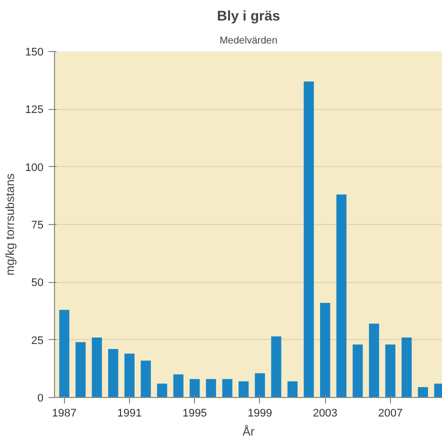 The image size is (442, 441). Describe the element at coordinates (129, 414) in the screenshot. I see `x-tick-label: 1991` at that location.